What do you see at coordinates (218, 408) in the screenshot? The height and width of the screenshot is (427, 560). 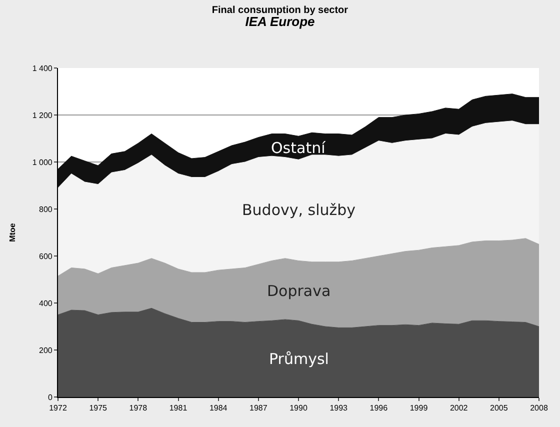 I see `x-tick-label: 1984` at bounding box center [218, 408].